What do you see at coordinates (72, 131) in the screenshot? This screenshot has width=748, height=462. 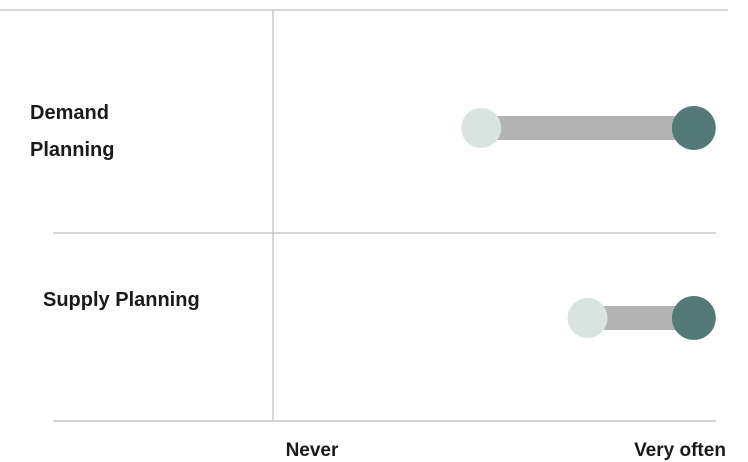 I see `category-label-demand-planning: Demand Planning` at bounding box center [72, 131].